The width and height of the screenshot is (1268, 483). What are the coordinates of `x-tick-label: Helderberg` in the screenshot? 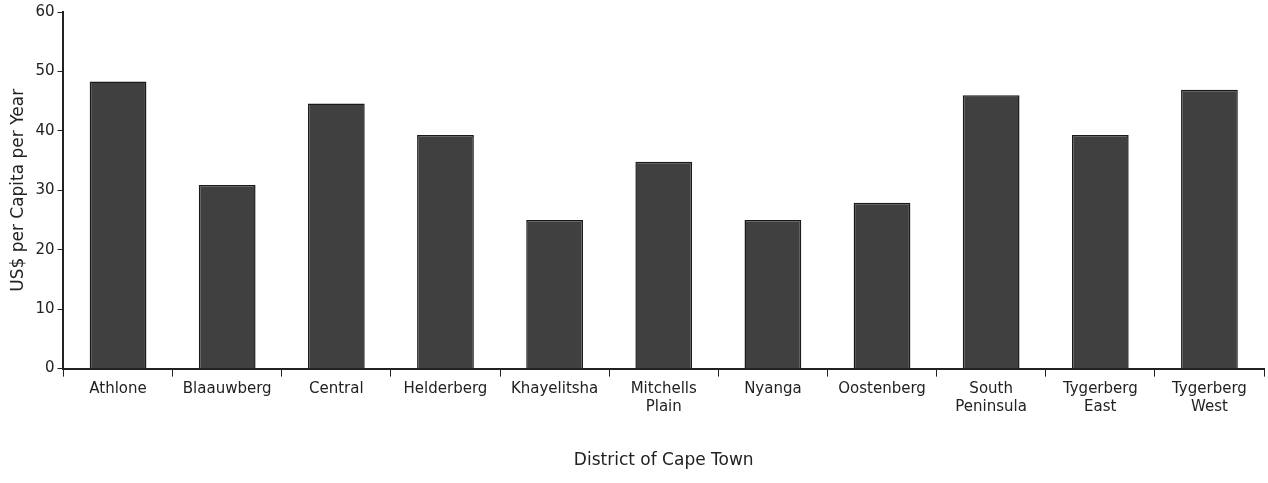 It's located at (445, 388).